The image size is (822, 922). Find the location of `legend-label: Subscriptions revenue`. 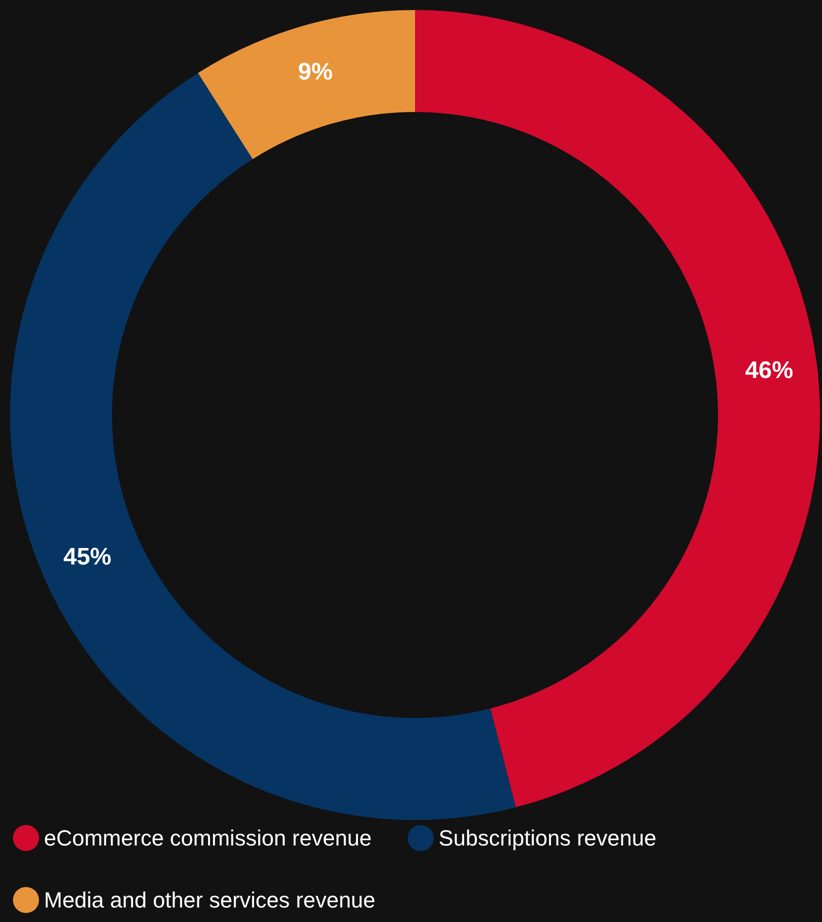

legend-label: Subscriptions revenue is located at coordinates (547, 838).